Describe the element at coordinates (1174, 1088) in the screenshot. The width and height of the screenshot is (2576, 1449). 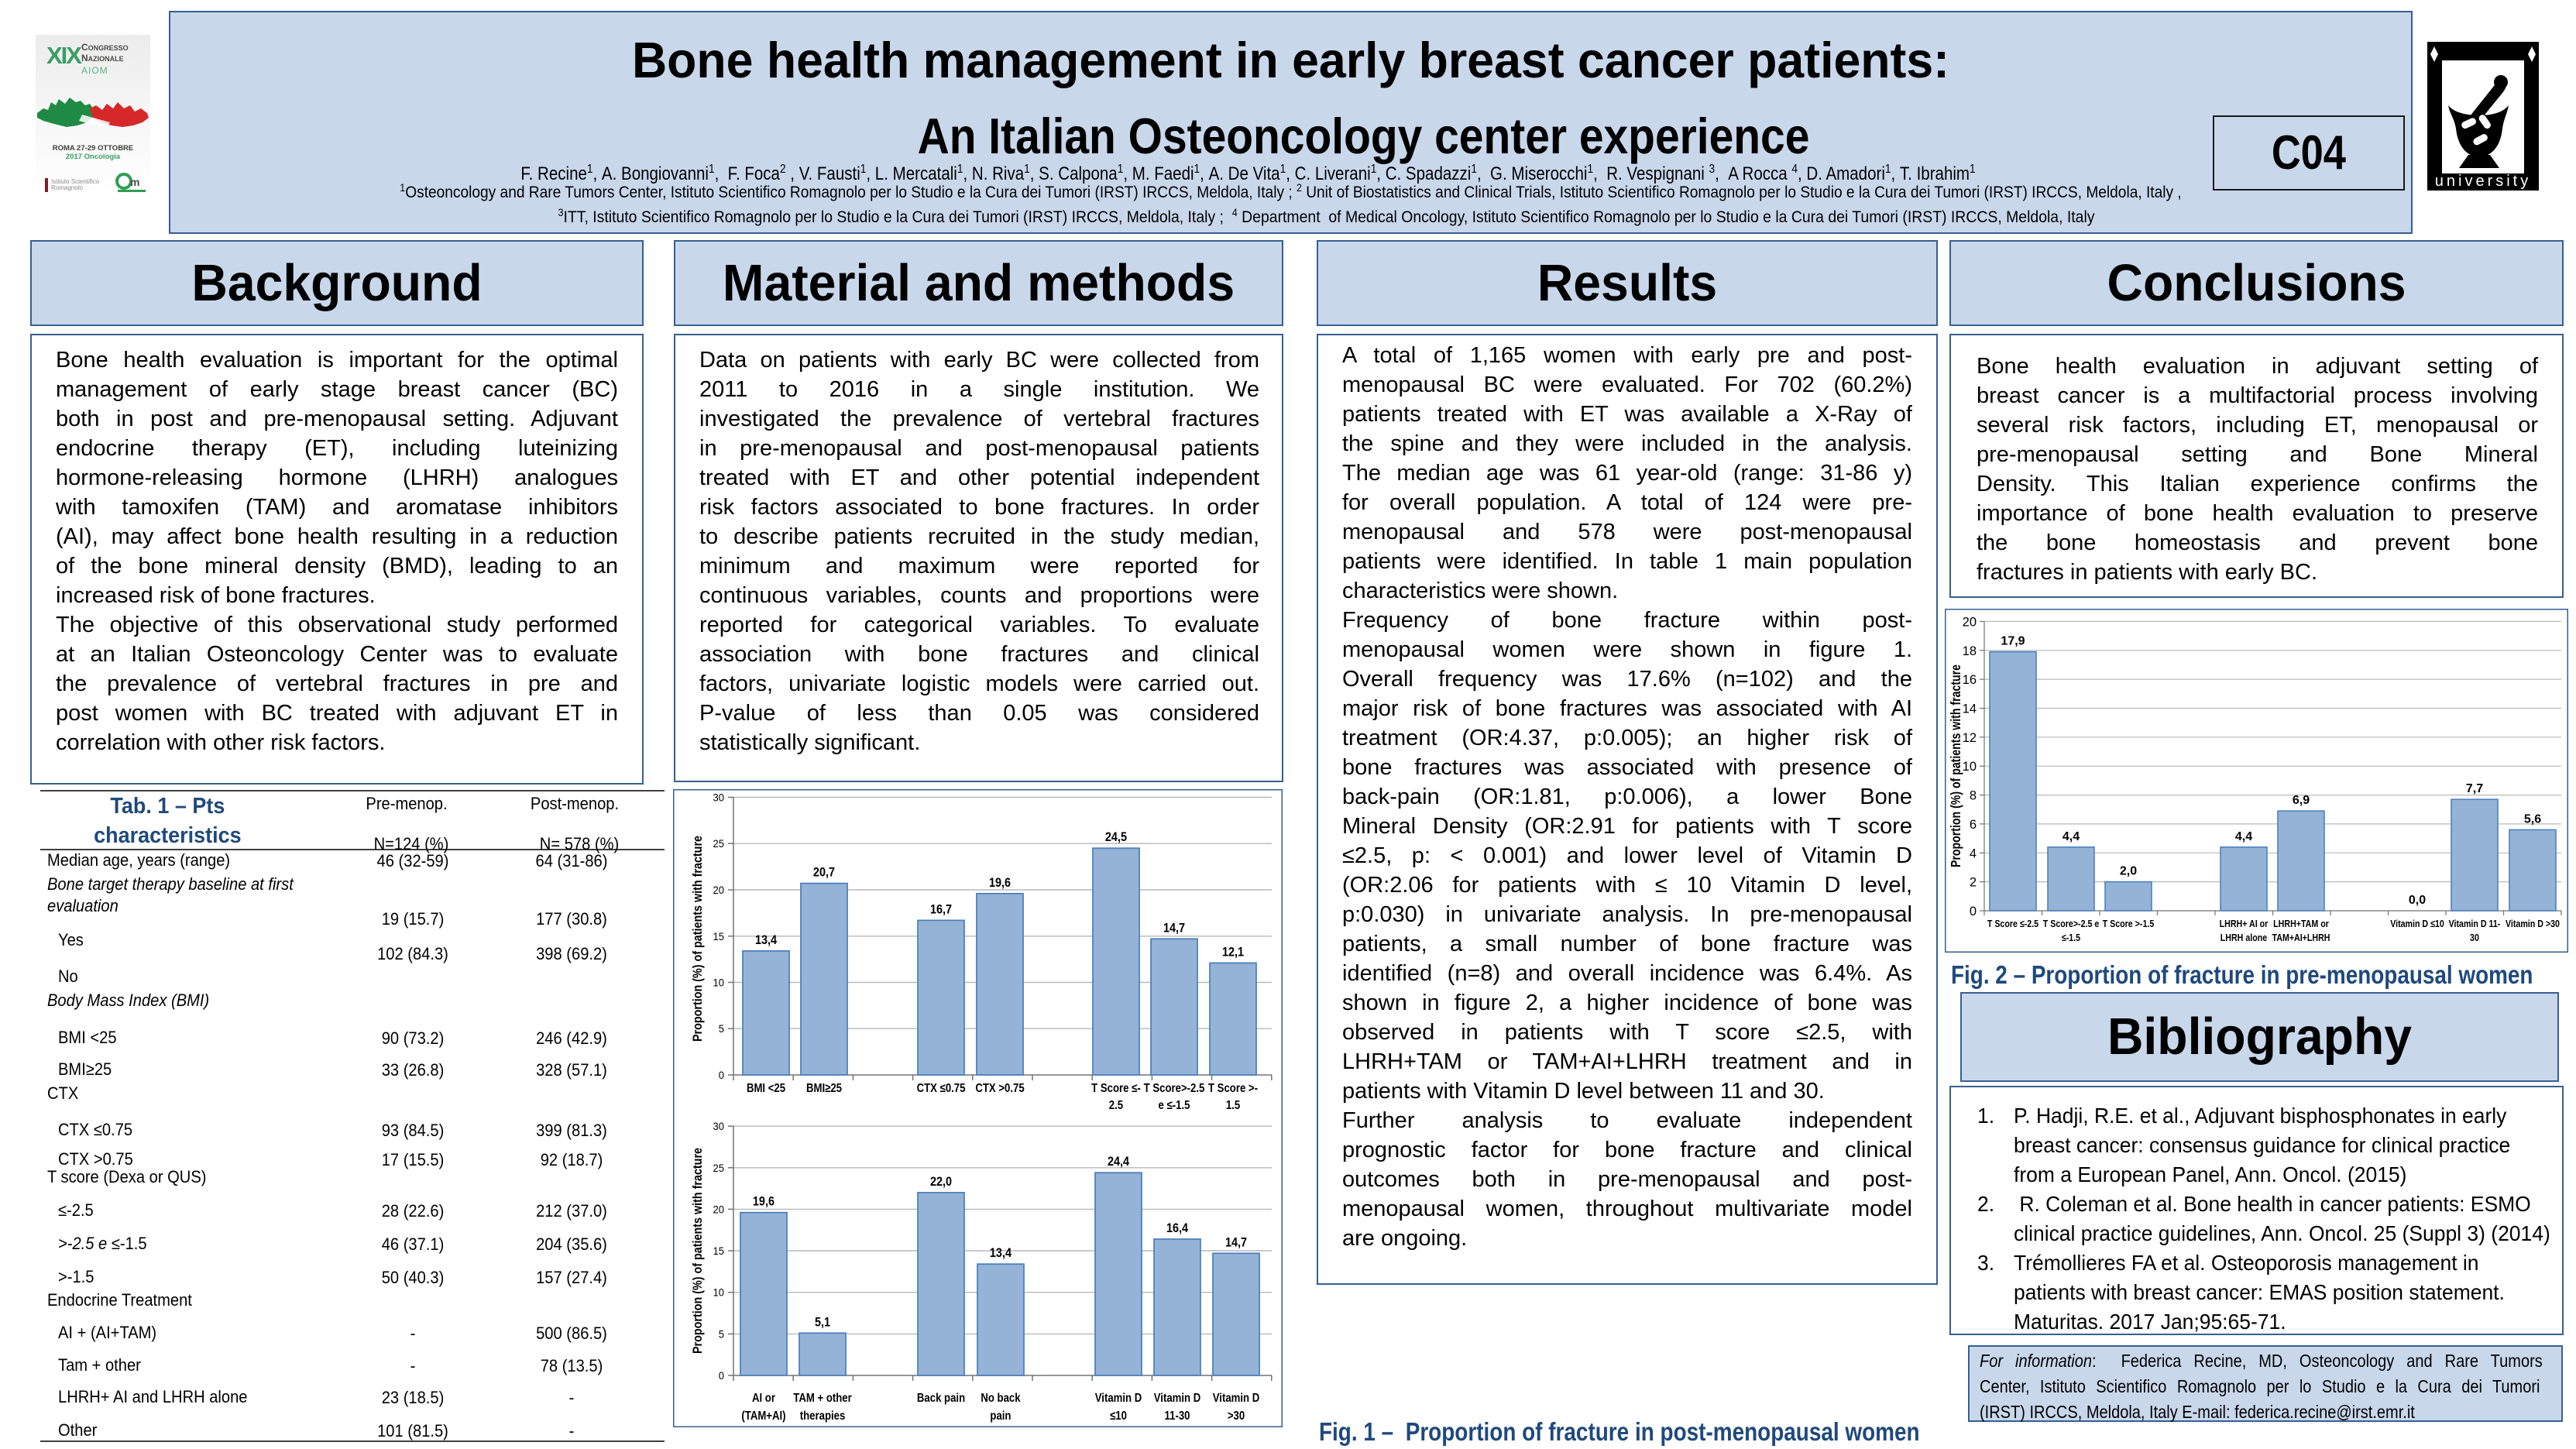
I see `svg-text: T Score>-2.5` at that location.